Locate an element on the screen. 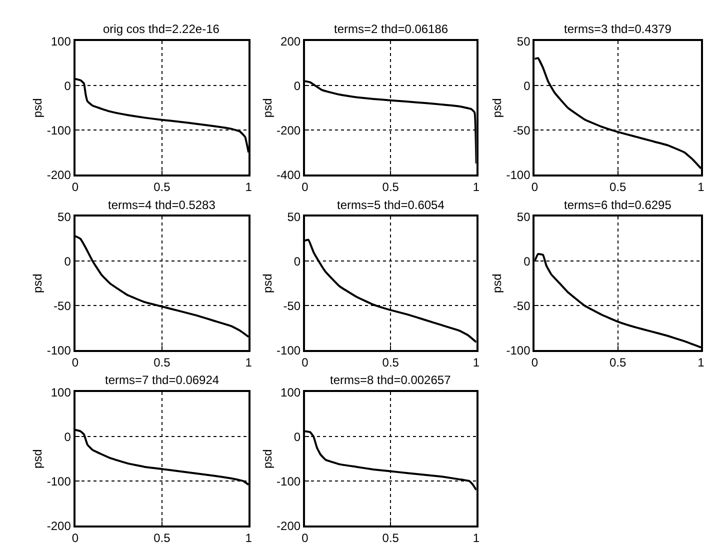 The height and width of the screenshot is (556, 708). chart-title: terms=2 thd=0.06186 is located at coordinates (391, 29).